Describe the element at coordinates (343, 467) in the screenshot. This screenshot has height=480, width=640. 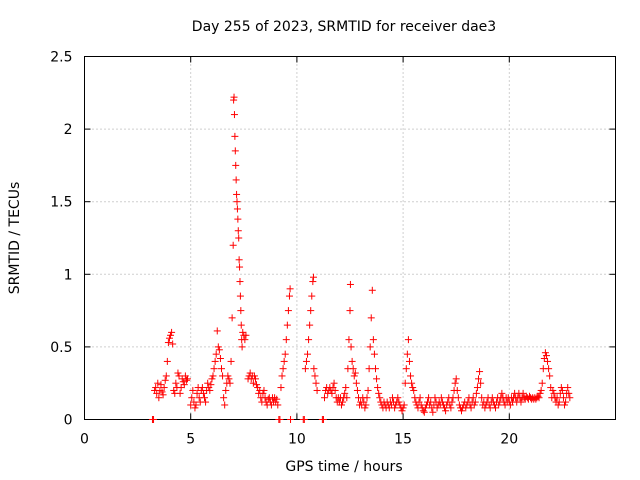
I see `x-axis-label: GPS time / hours` at that location.